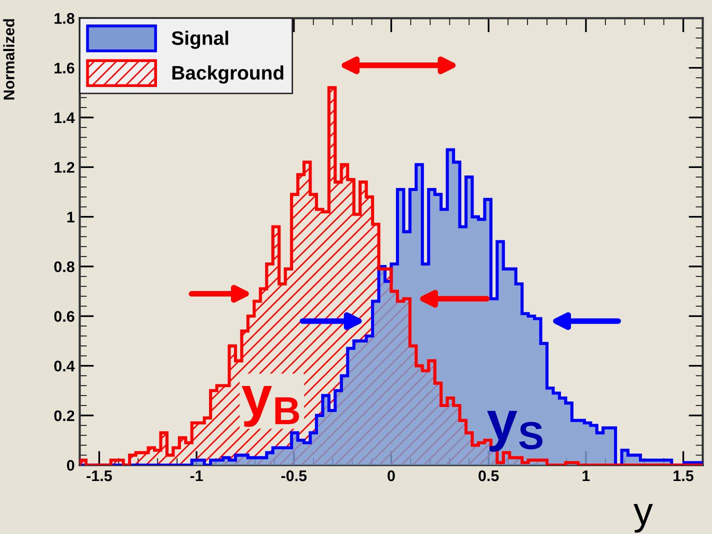  What do you see at coordinates (294, 476) in the screenshot?
I see `x-tick-label: -0.5` at bounding box center [294, 476].